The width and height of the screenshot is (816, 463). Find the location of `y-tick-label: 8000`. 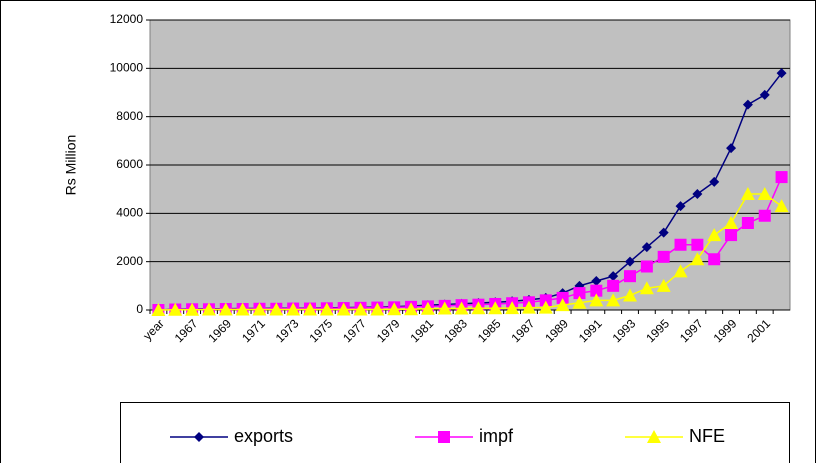

y-tick-label: 8000 is located at coordinates (129, 116).